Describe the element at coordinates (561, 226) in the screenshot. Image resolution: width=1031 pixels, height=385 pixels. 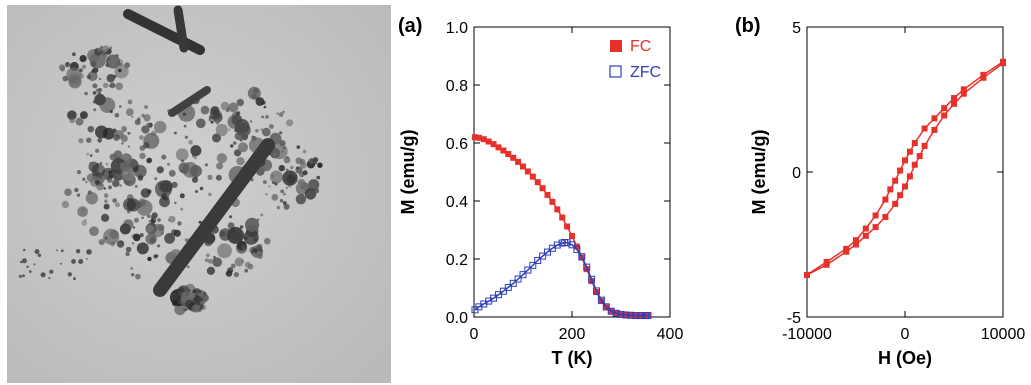
I see `series-line` at that location.